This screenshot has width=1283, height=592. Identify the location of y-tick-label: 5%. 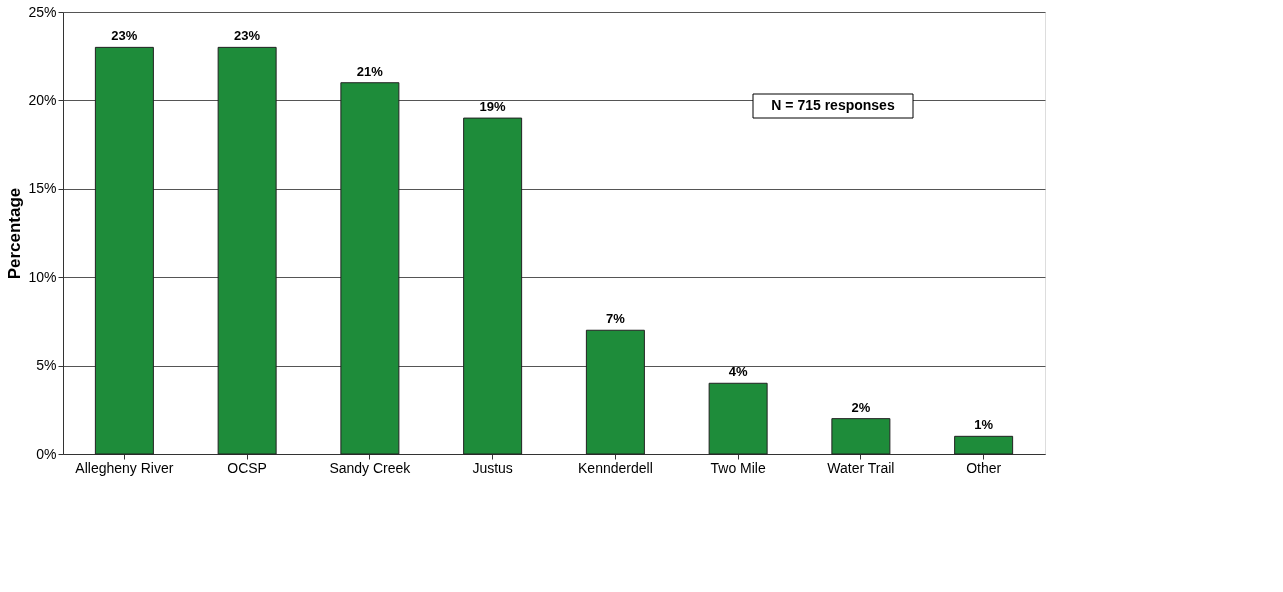
(46, 365).